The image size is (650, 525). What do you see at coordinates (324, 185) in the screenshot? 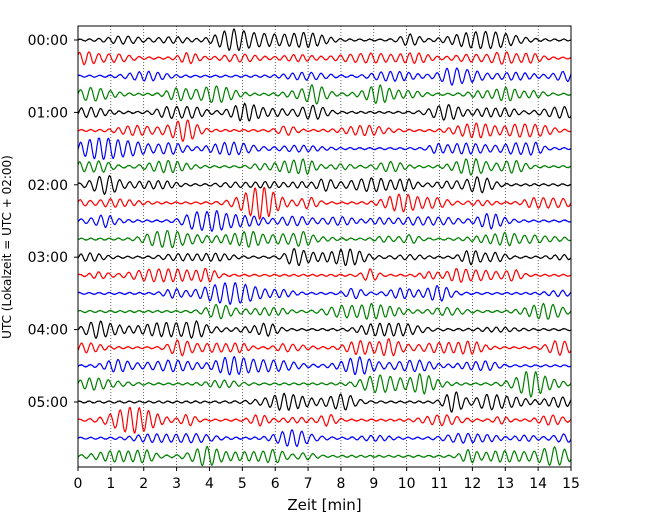
I see `trace-02:00` at bounding box center [324, 185].